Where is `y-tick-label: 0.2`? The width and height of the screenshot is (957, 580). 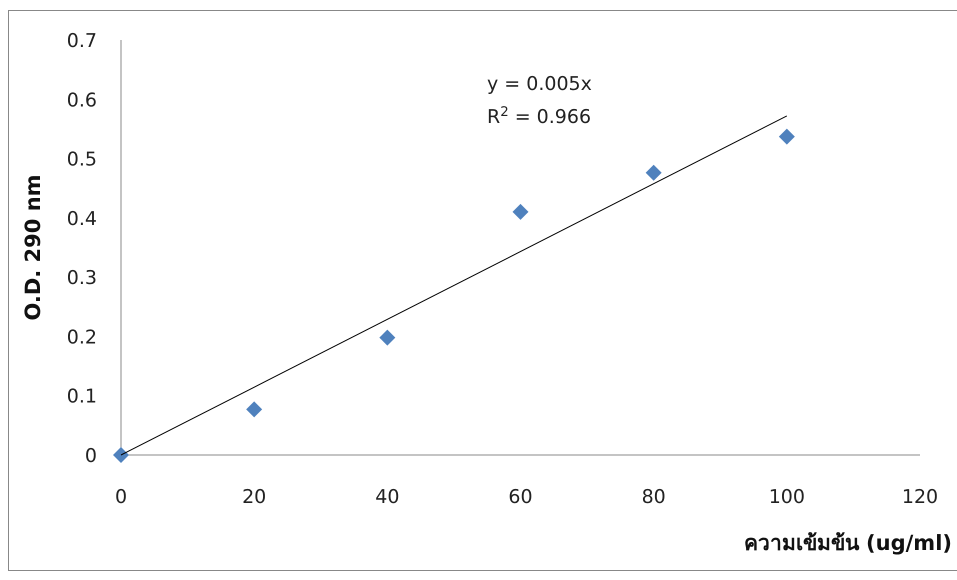 y-tick-label: 0.2 is located at coordinates (81, 337).